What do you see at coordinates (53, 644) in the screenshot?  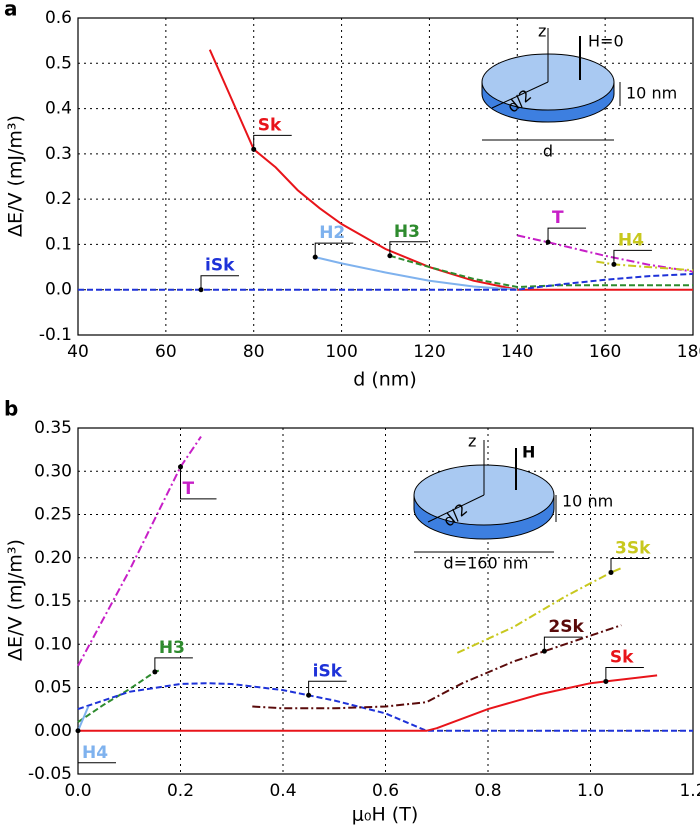 I see `y-tick-label: 0.10` at bounding box center [53, 644].